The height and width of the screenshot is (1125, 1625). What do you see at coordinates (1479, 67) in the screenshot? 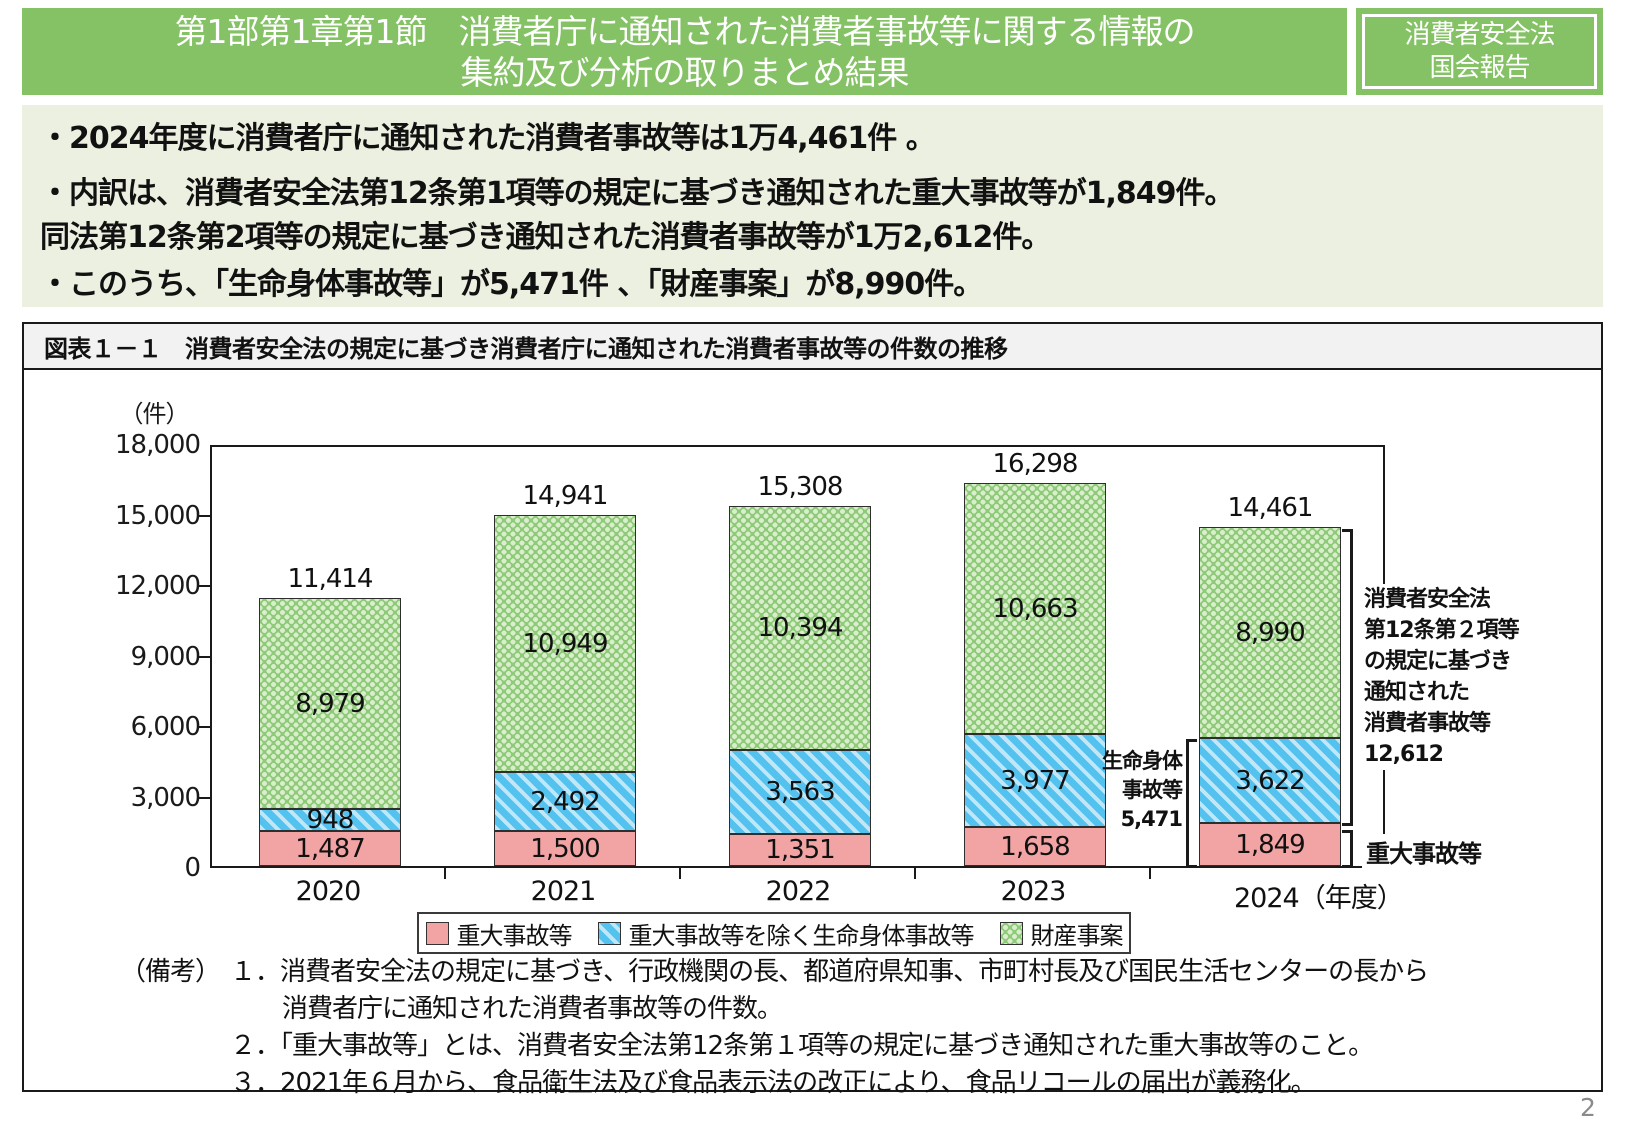
I see `badge-line2: 国会報告` at bounding box center [1479, 67].